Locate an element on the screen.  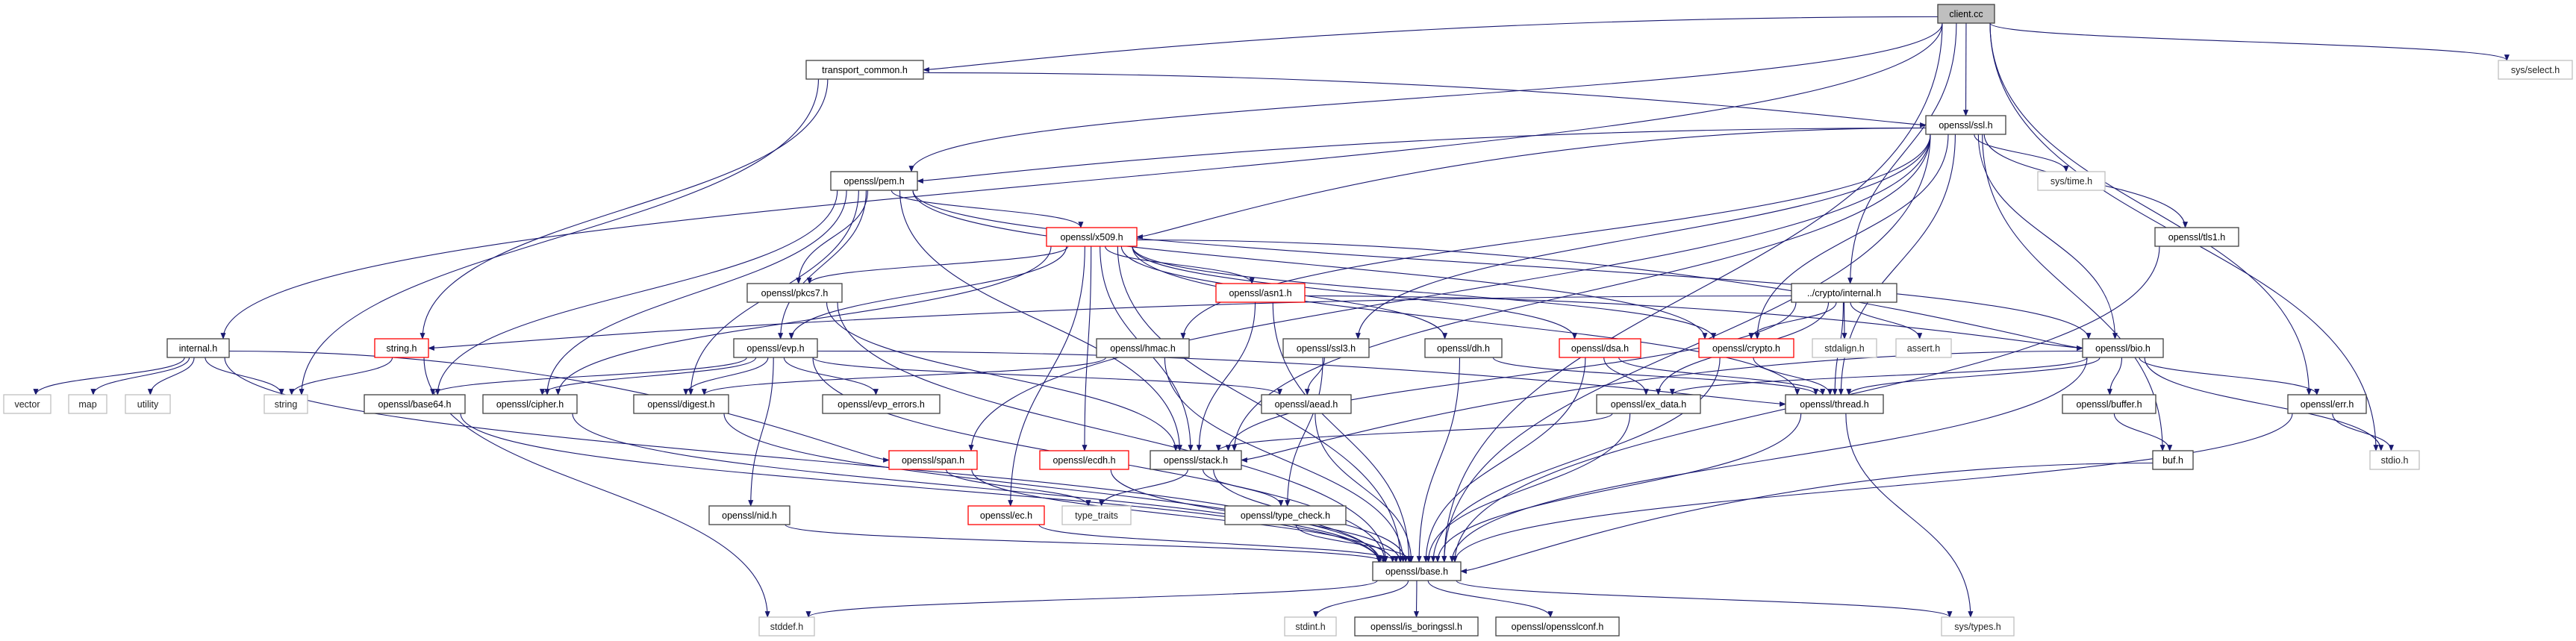
edge-x509-to-pkcs7 is located at coordinates (938, 265).